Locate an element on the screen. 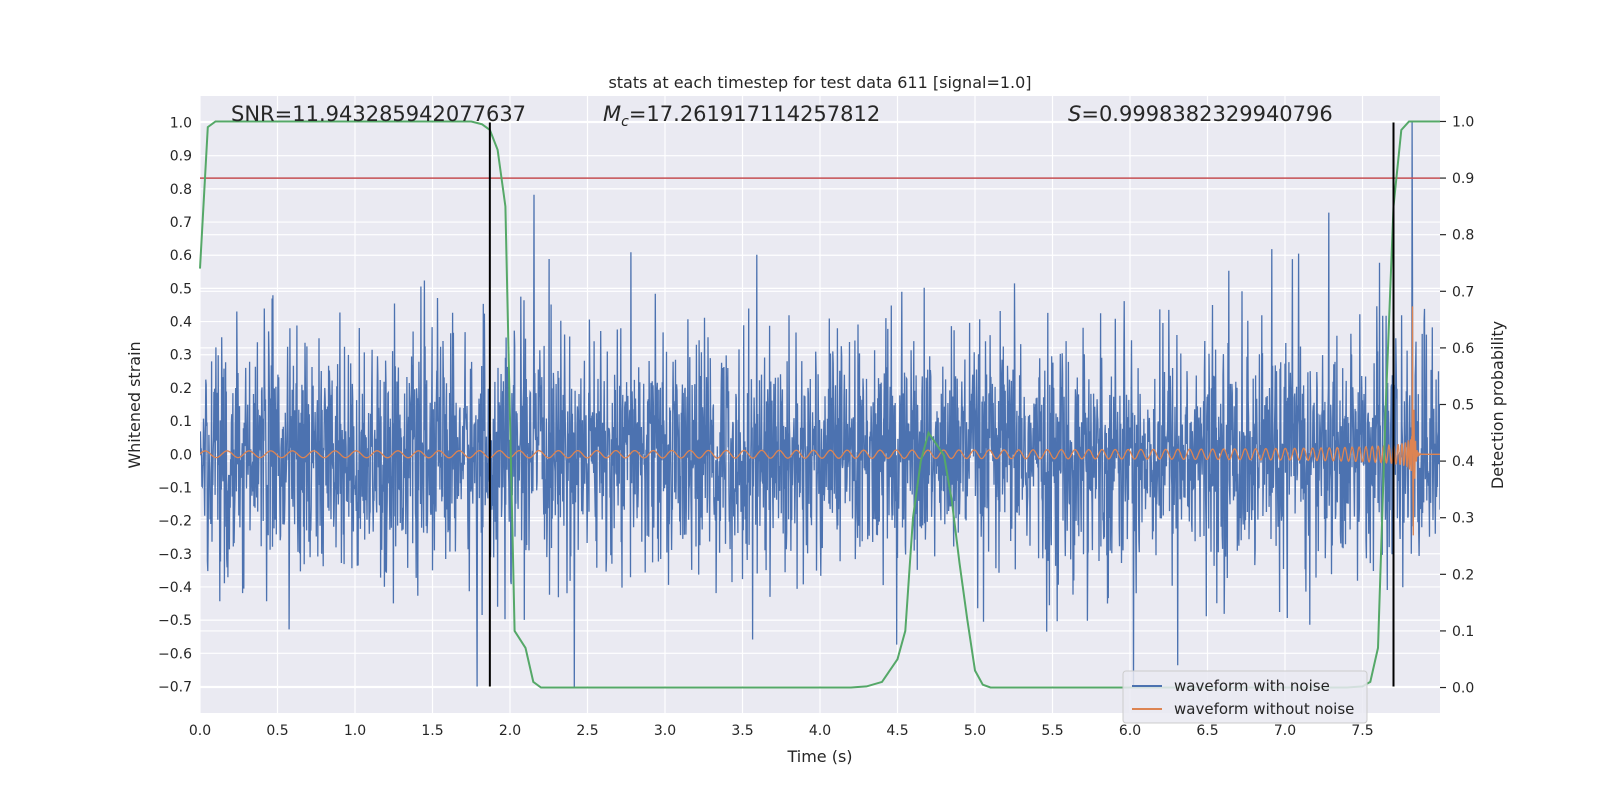  x-tick-label: 3.5 is located at coordinates (742, 731).